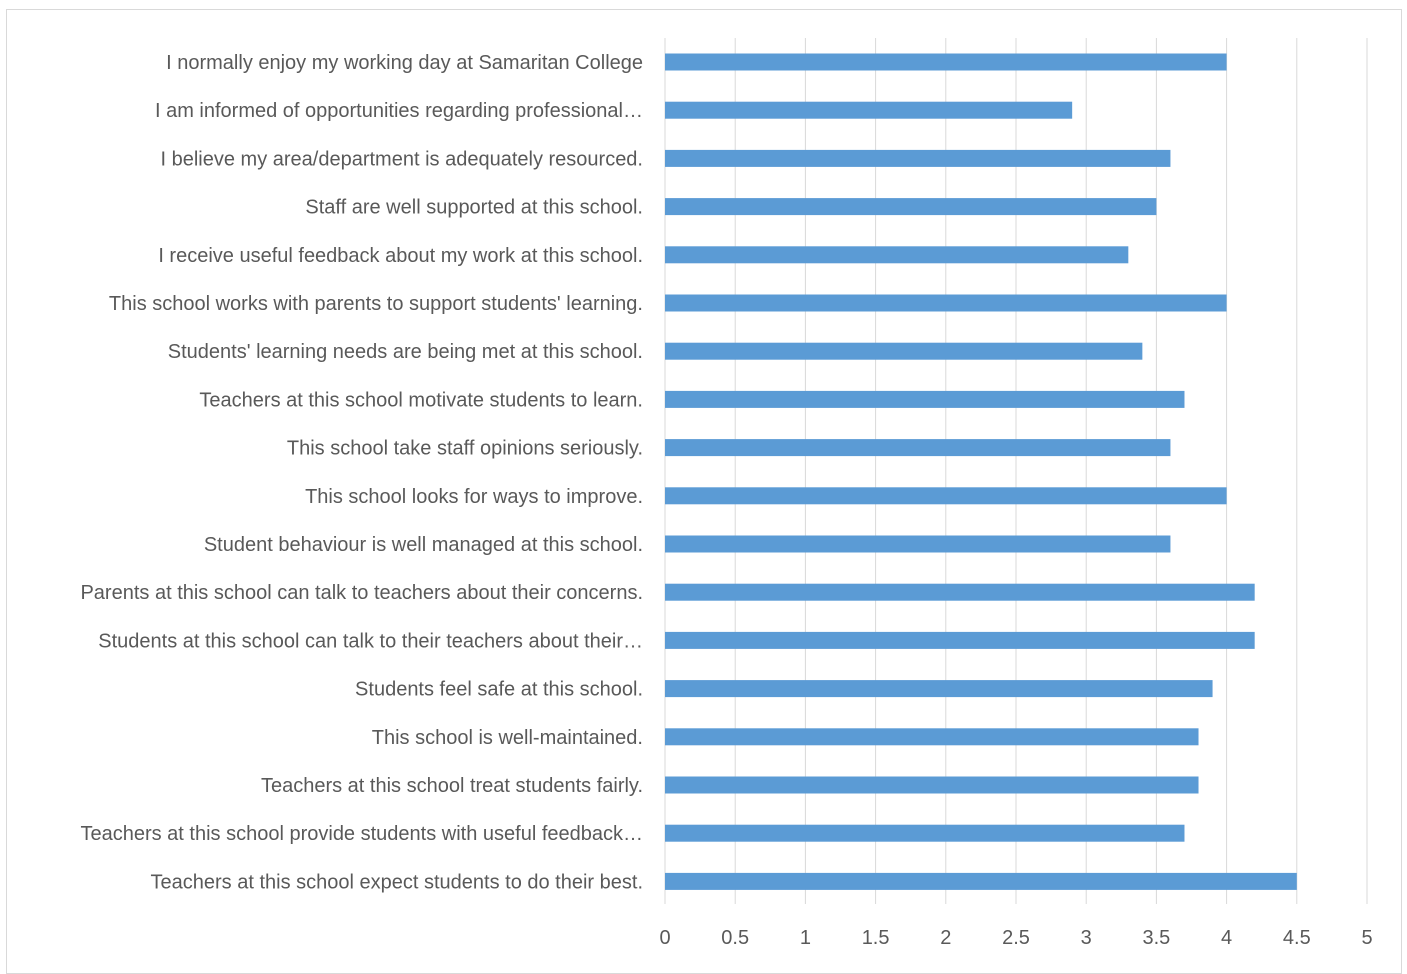 The width and height of the screenshot is (1407, 974). Describe the element at coordinates (1297, 938) in the screenshot. I see `x-tick-label: 4.5` at that location.